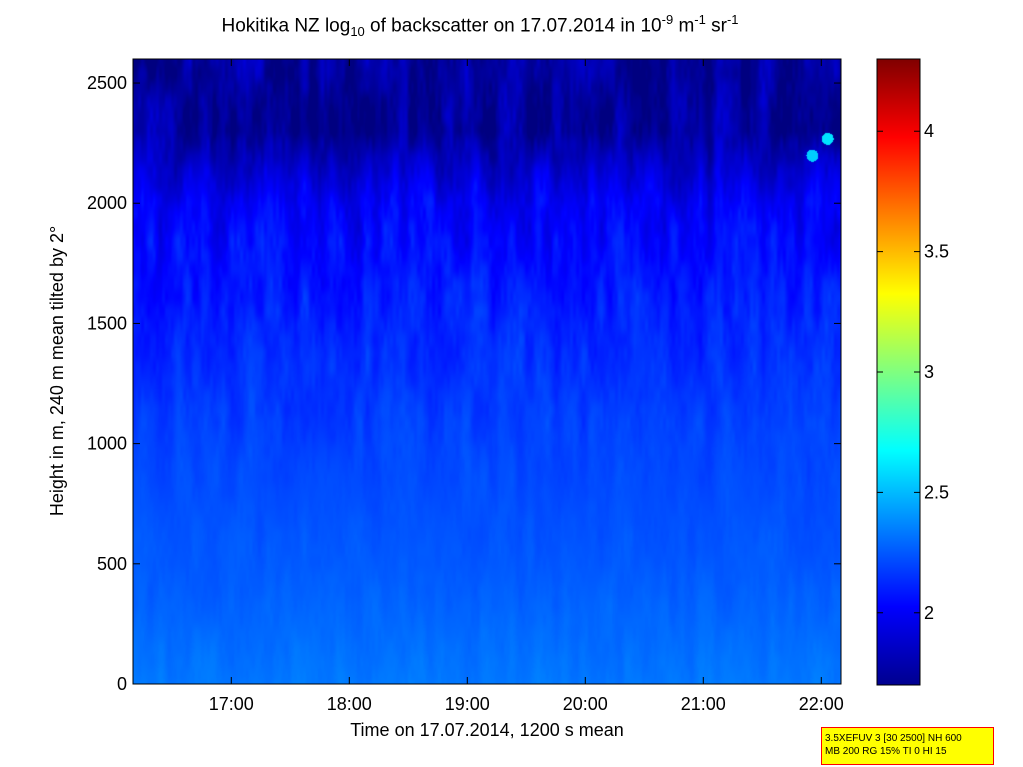 The height and width of the screenshot is (767, 1023). What do you see at coordinates (585, 704) in the screenshot?
I see `x-tick-label: 20:00` at bounding box center [585, 704].